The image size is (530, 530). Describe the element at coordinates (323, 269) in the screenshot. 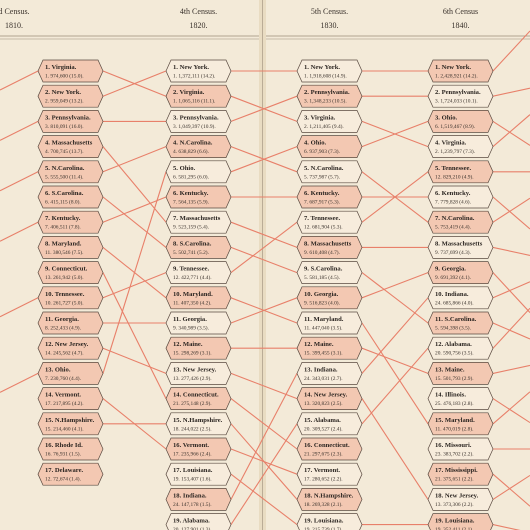

I see `state-name: 9. S.Carolina.` at that location.